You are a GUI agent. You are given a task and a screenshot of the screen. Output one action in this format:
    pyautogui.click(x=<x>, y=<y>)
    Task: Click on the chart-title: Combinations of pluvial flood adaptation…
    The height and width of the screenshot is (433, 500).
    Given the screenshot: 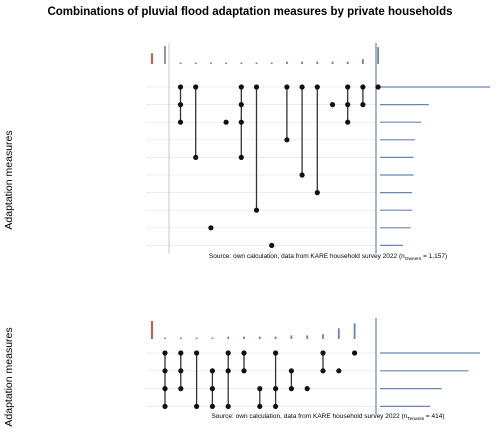 What is the action you would take?
    pyautogui.click(x=249, y=12)
    